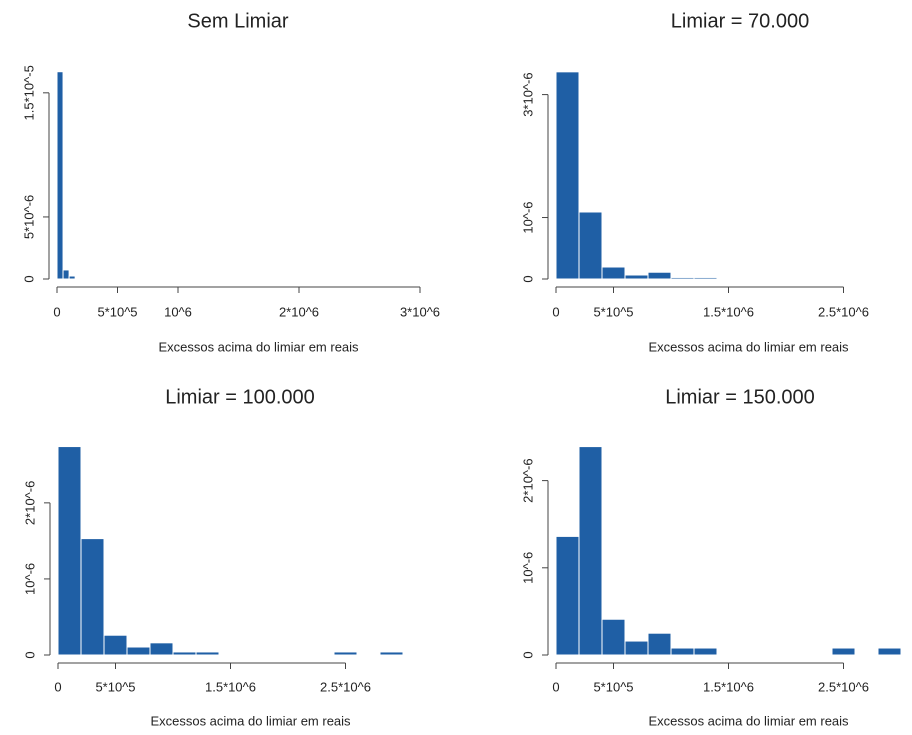  I want to click on chart-title: Limiar = 70.000, so click(740, 21).